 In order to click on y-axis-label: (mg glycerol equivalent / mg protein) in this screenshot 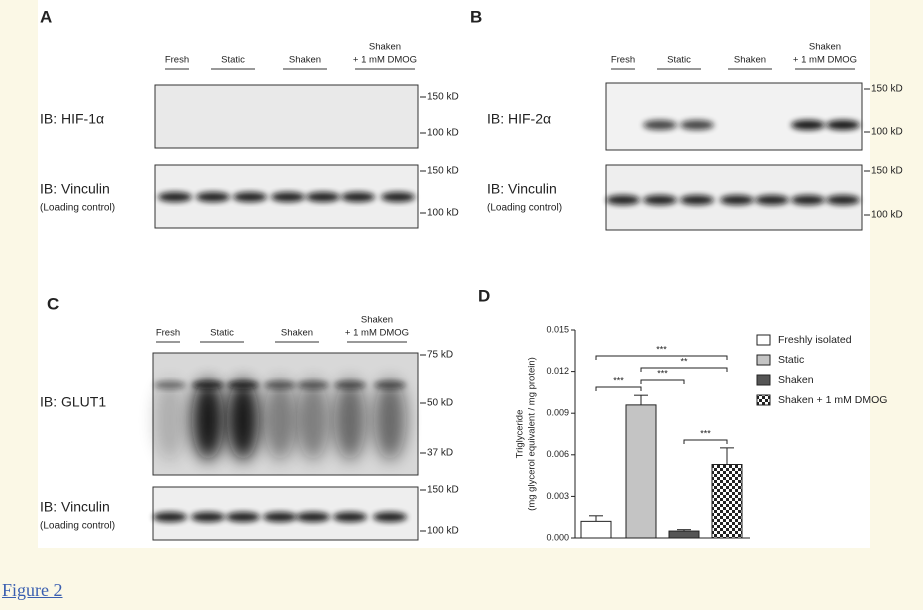, I will do `click(532, 434)`.